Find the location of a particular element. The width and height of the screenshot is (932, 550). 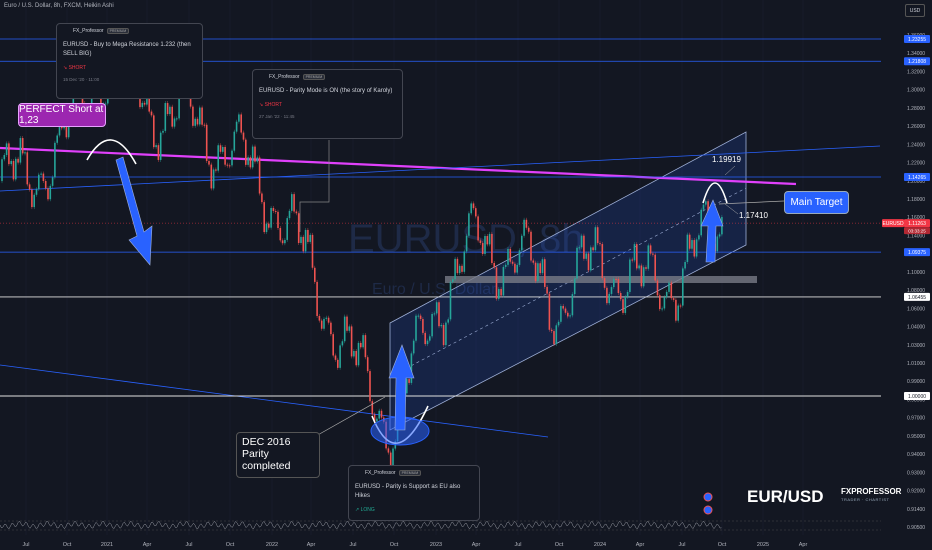

price-label: 1.11263 is located at coordinates (917, 223).